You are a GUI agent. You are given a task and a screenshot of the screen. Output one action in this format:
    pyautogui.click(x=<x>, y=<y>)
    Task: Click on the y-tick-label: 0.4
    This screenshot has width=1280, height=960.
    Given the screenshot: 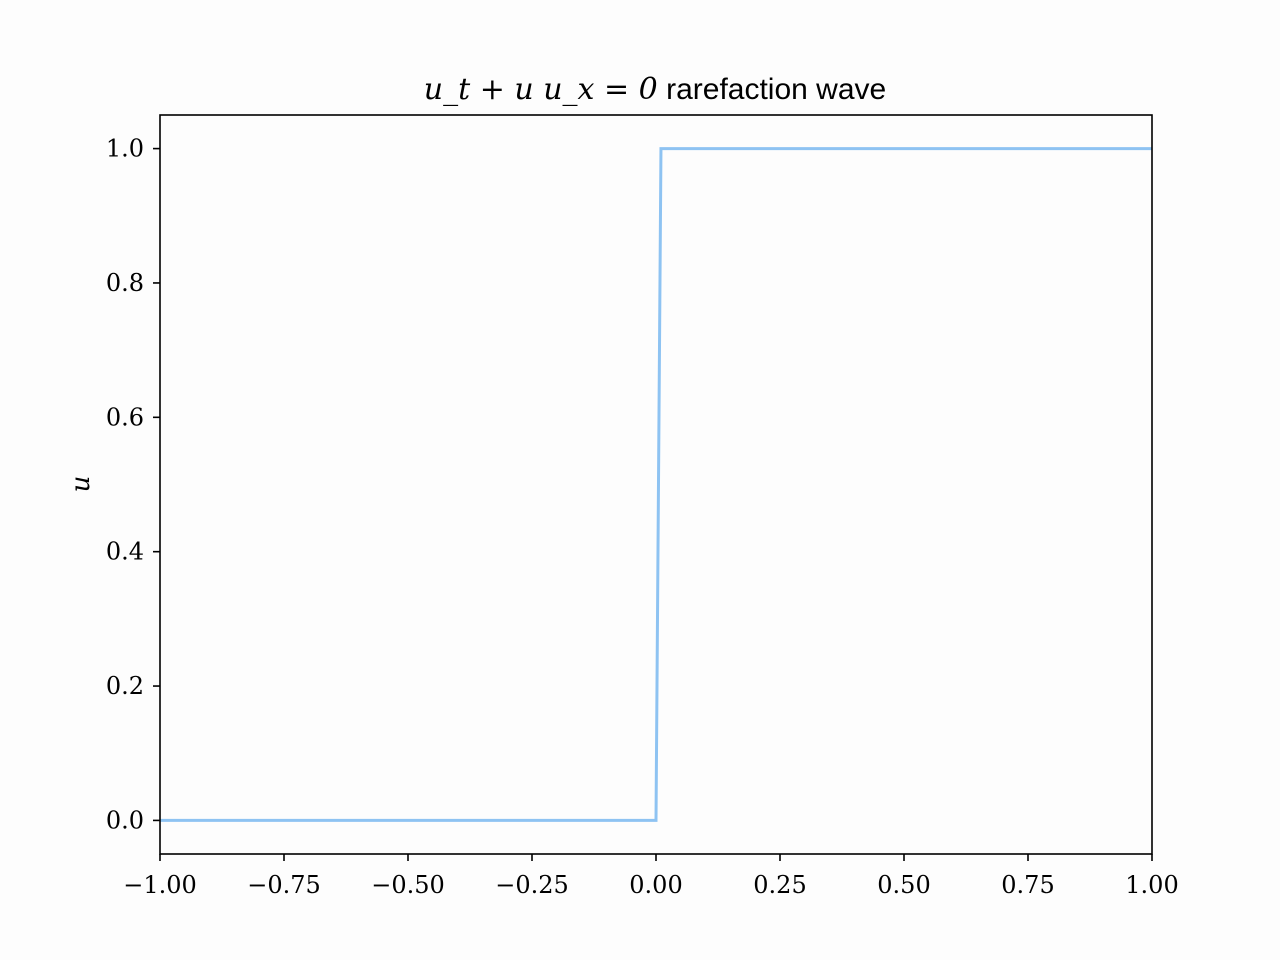 What is the action you would take?
    pyautogui.click(x=125, y=552)
    